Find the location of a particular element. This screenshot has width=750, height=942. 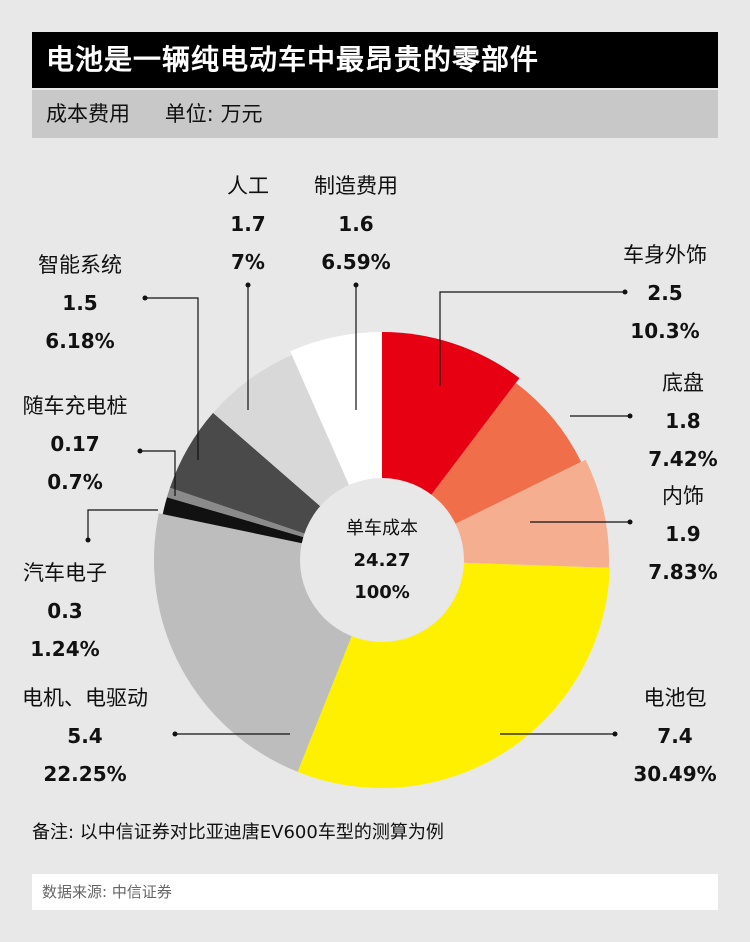

slice-value-10: 1.6 is located at coordinates (355, 224).